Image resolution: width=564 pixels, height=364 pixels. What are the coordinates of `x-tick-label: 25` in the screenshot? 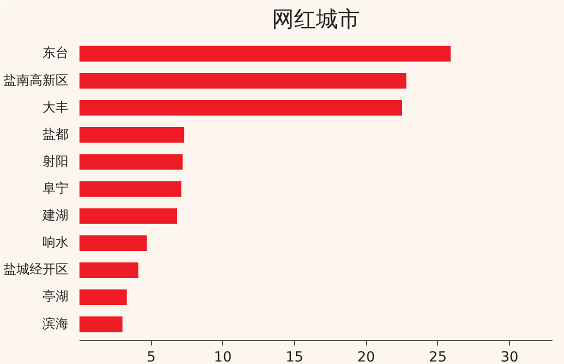 It's located at (437, 357).